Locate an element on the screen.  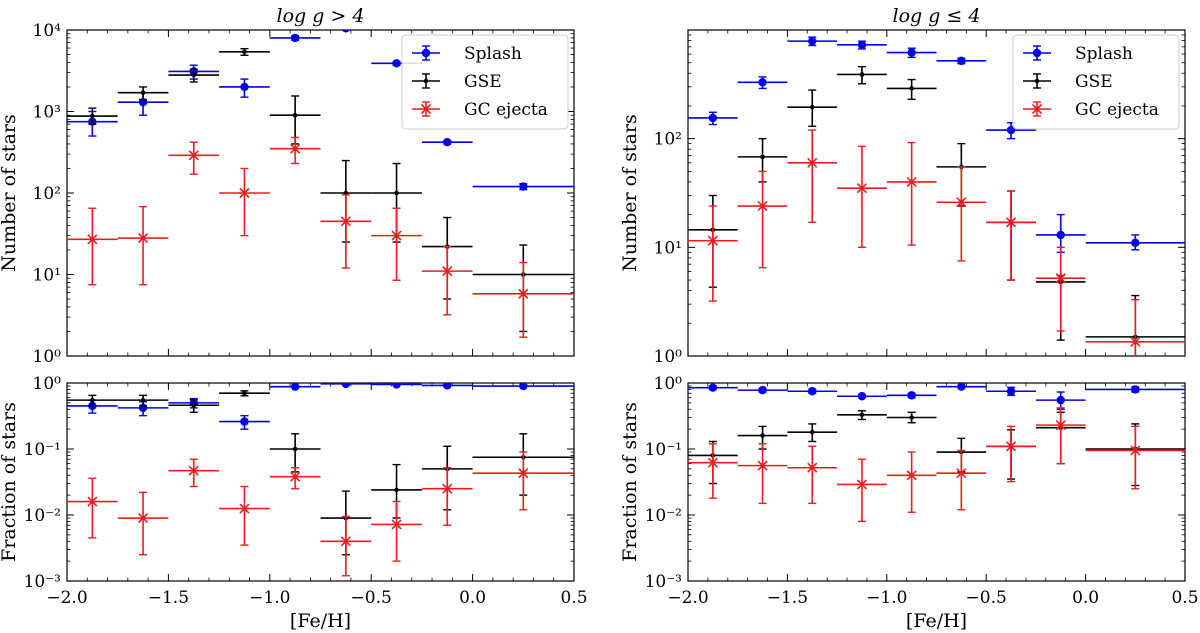
data-layer is located at coordinates (320, 480).